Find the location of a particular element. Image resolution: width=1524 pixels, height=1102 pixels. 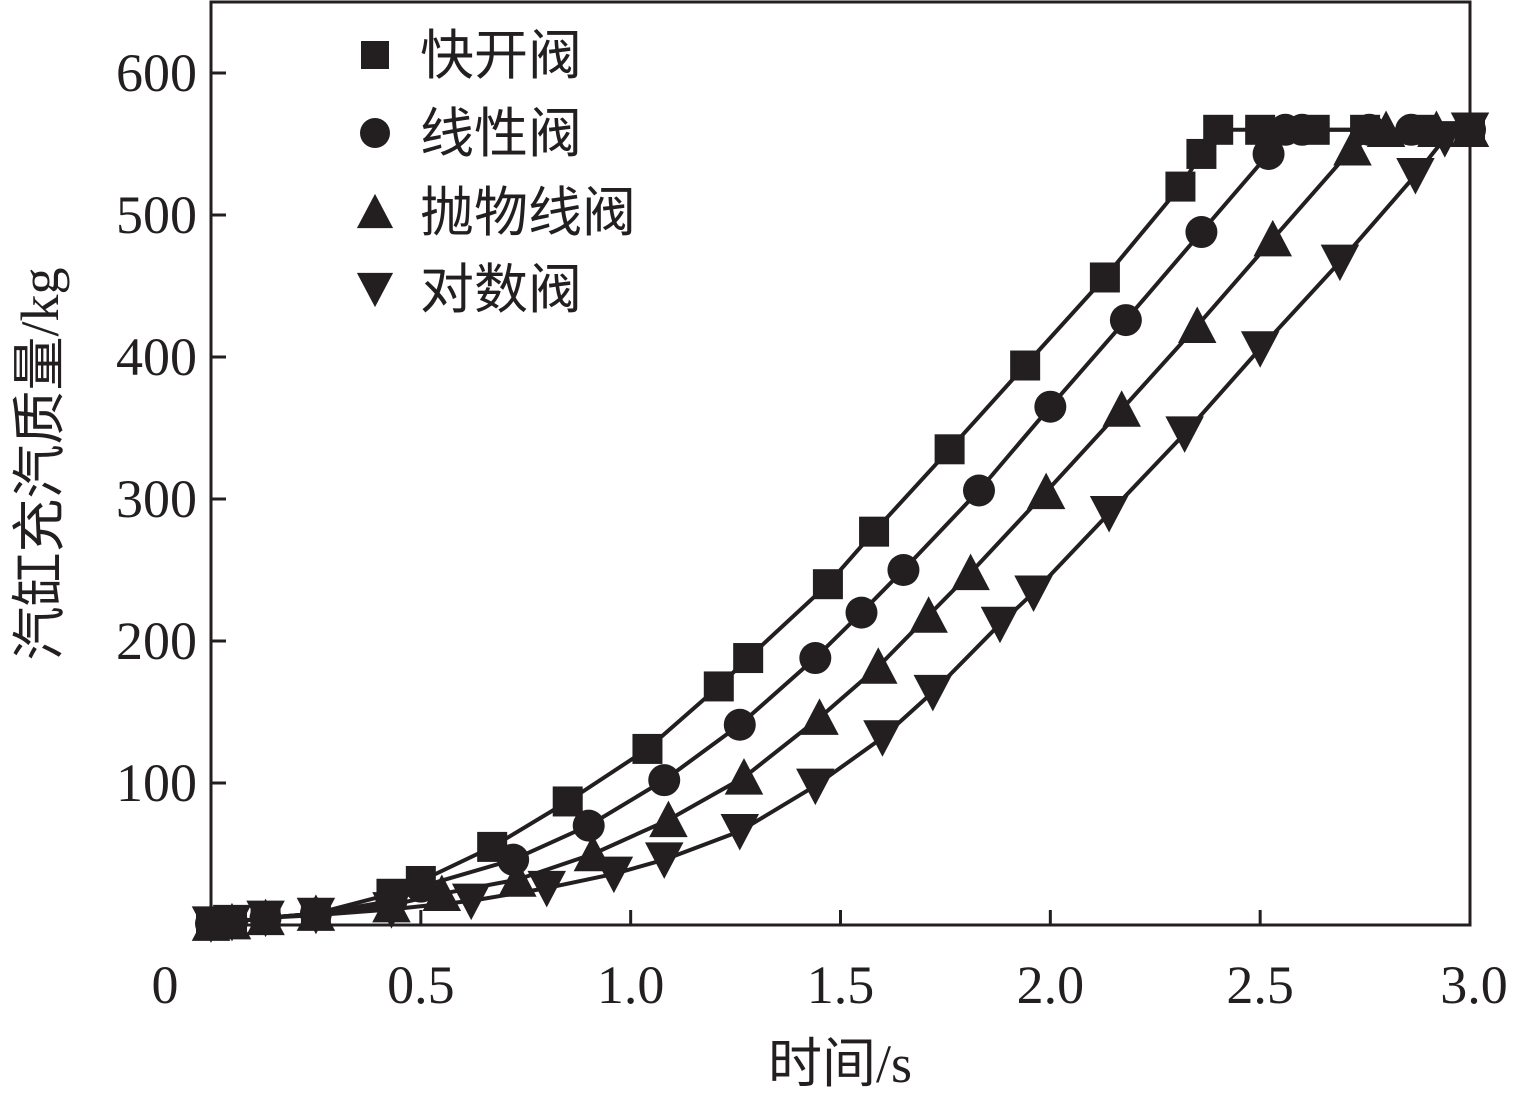

y-axis-ticks: 100 200 300 400 500 600 is located at coordinates (171, 428).